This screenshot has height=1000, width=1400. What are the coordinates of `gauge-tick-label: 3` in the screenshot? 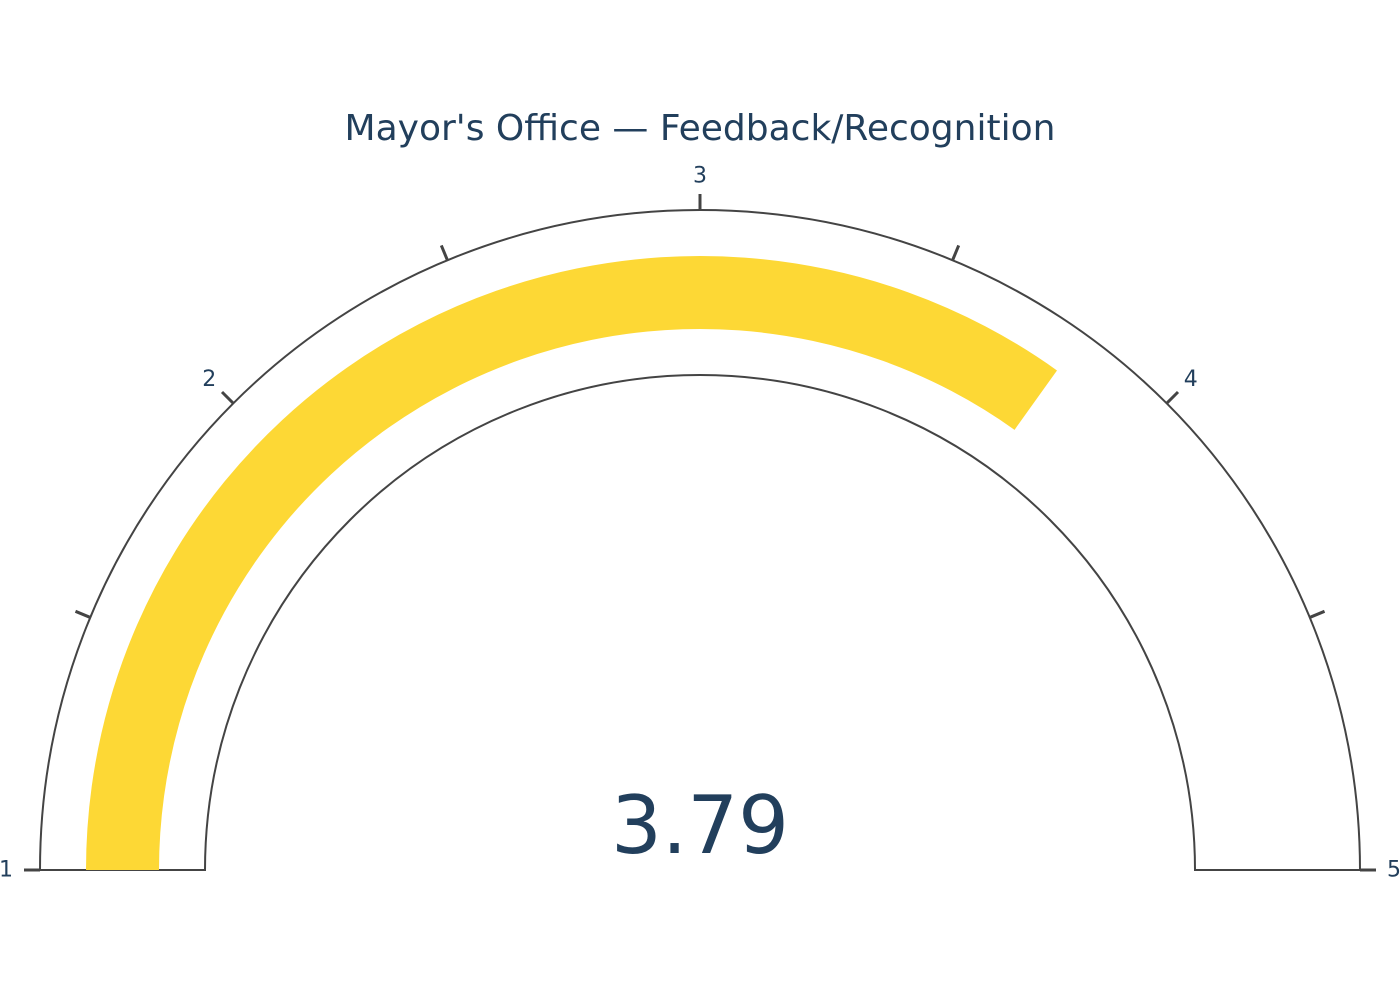 It's located at (700, 176).